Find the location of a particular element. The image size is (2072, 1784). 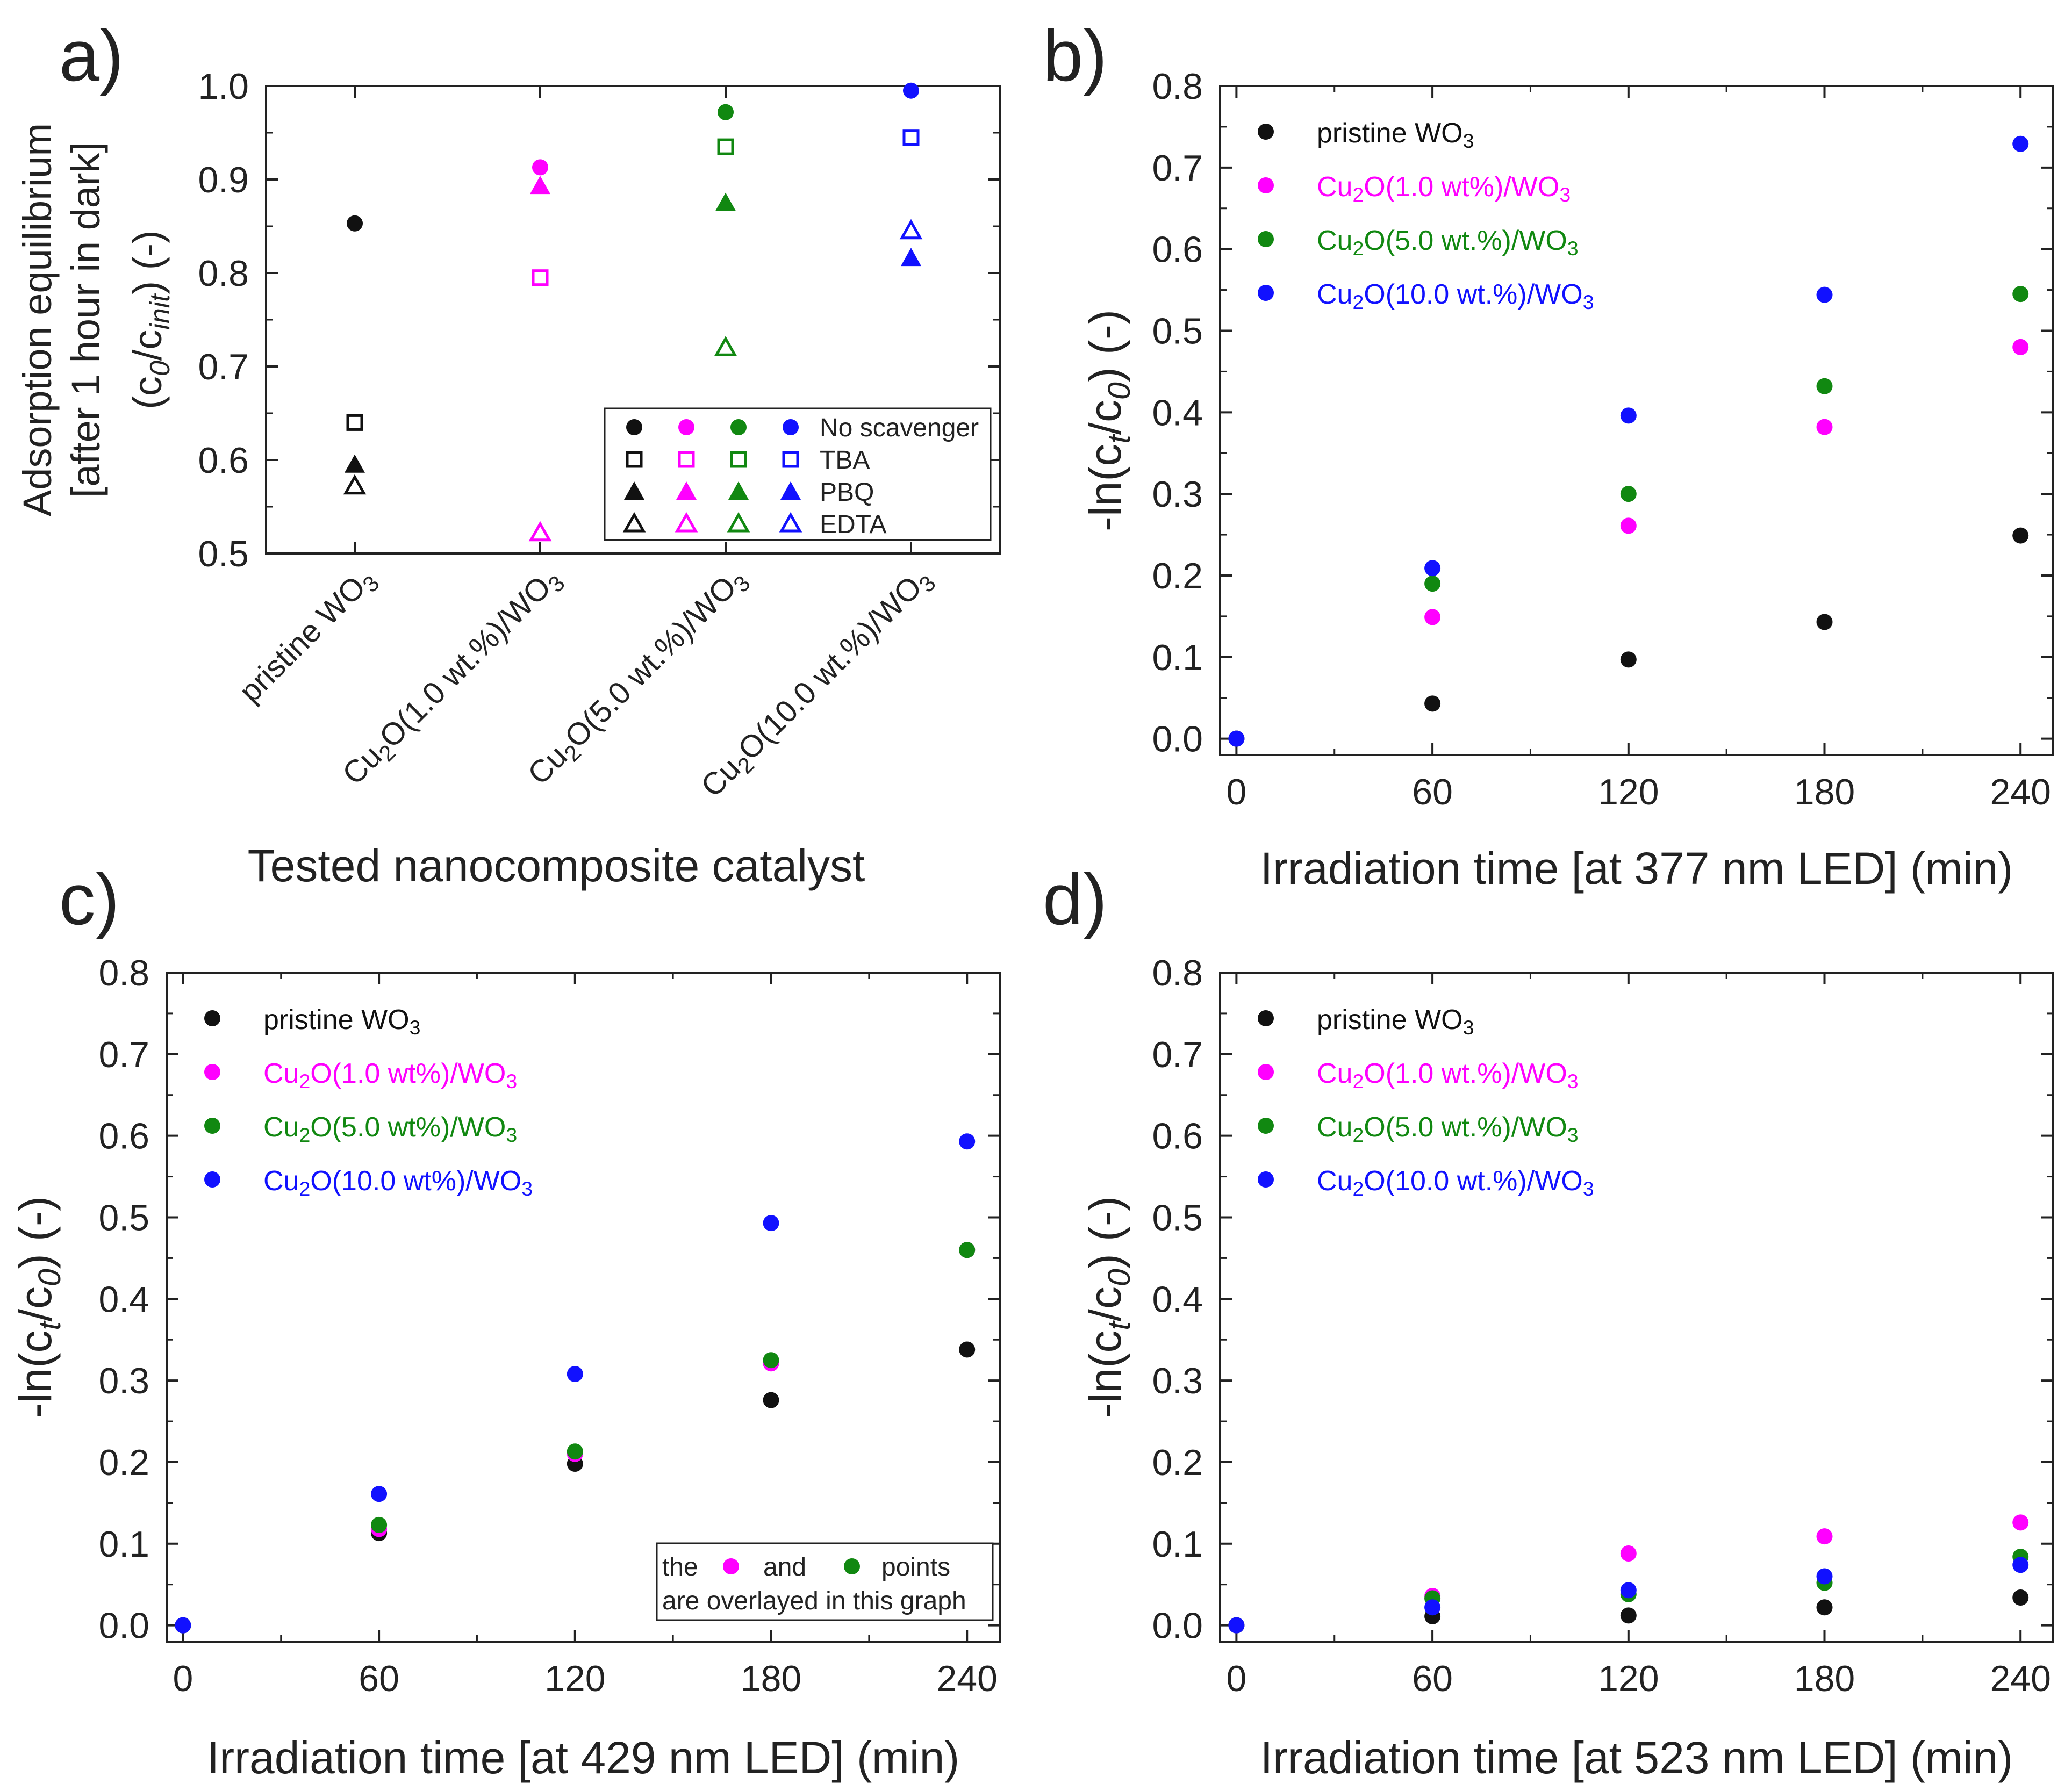

legend-entry: Cu2O(5.0 wt.%)/WO3 is located at coordinates (1448, 243).